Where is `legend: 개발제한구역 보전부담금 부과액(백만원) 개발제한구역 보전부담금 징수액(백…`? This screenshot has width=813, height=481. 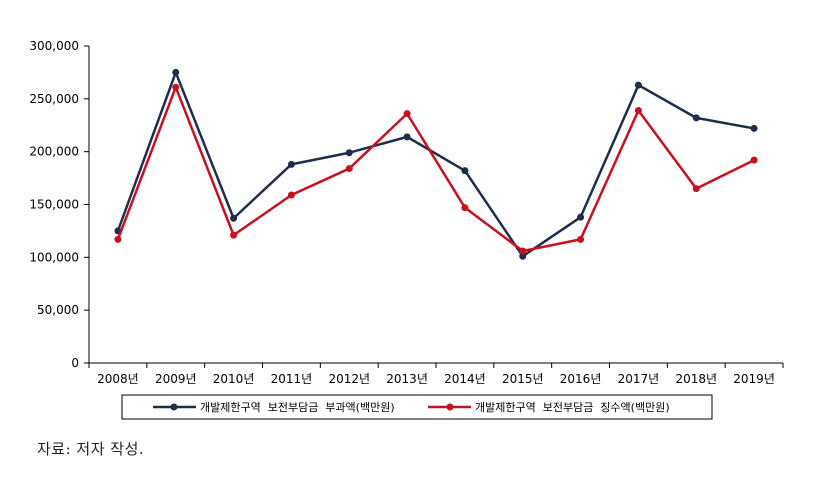 legend: 개발제한구역 보전부담금 부과액(백만원) 개발제한구역 보전부담금 징수액(백… is located at coordinates (417, 407).